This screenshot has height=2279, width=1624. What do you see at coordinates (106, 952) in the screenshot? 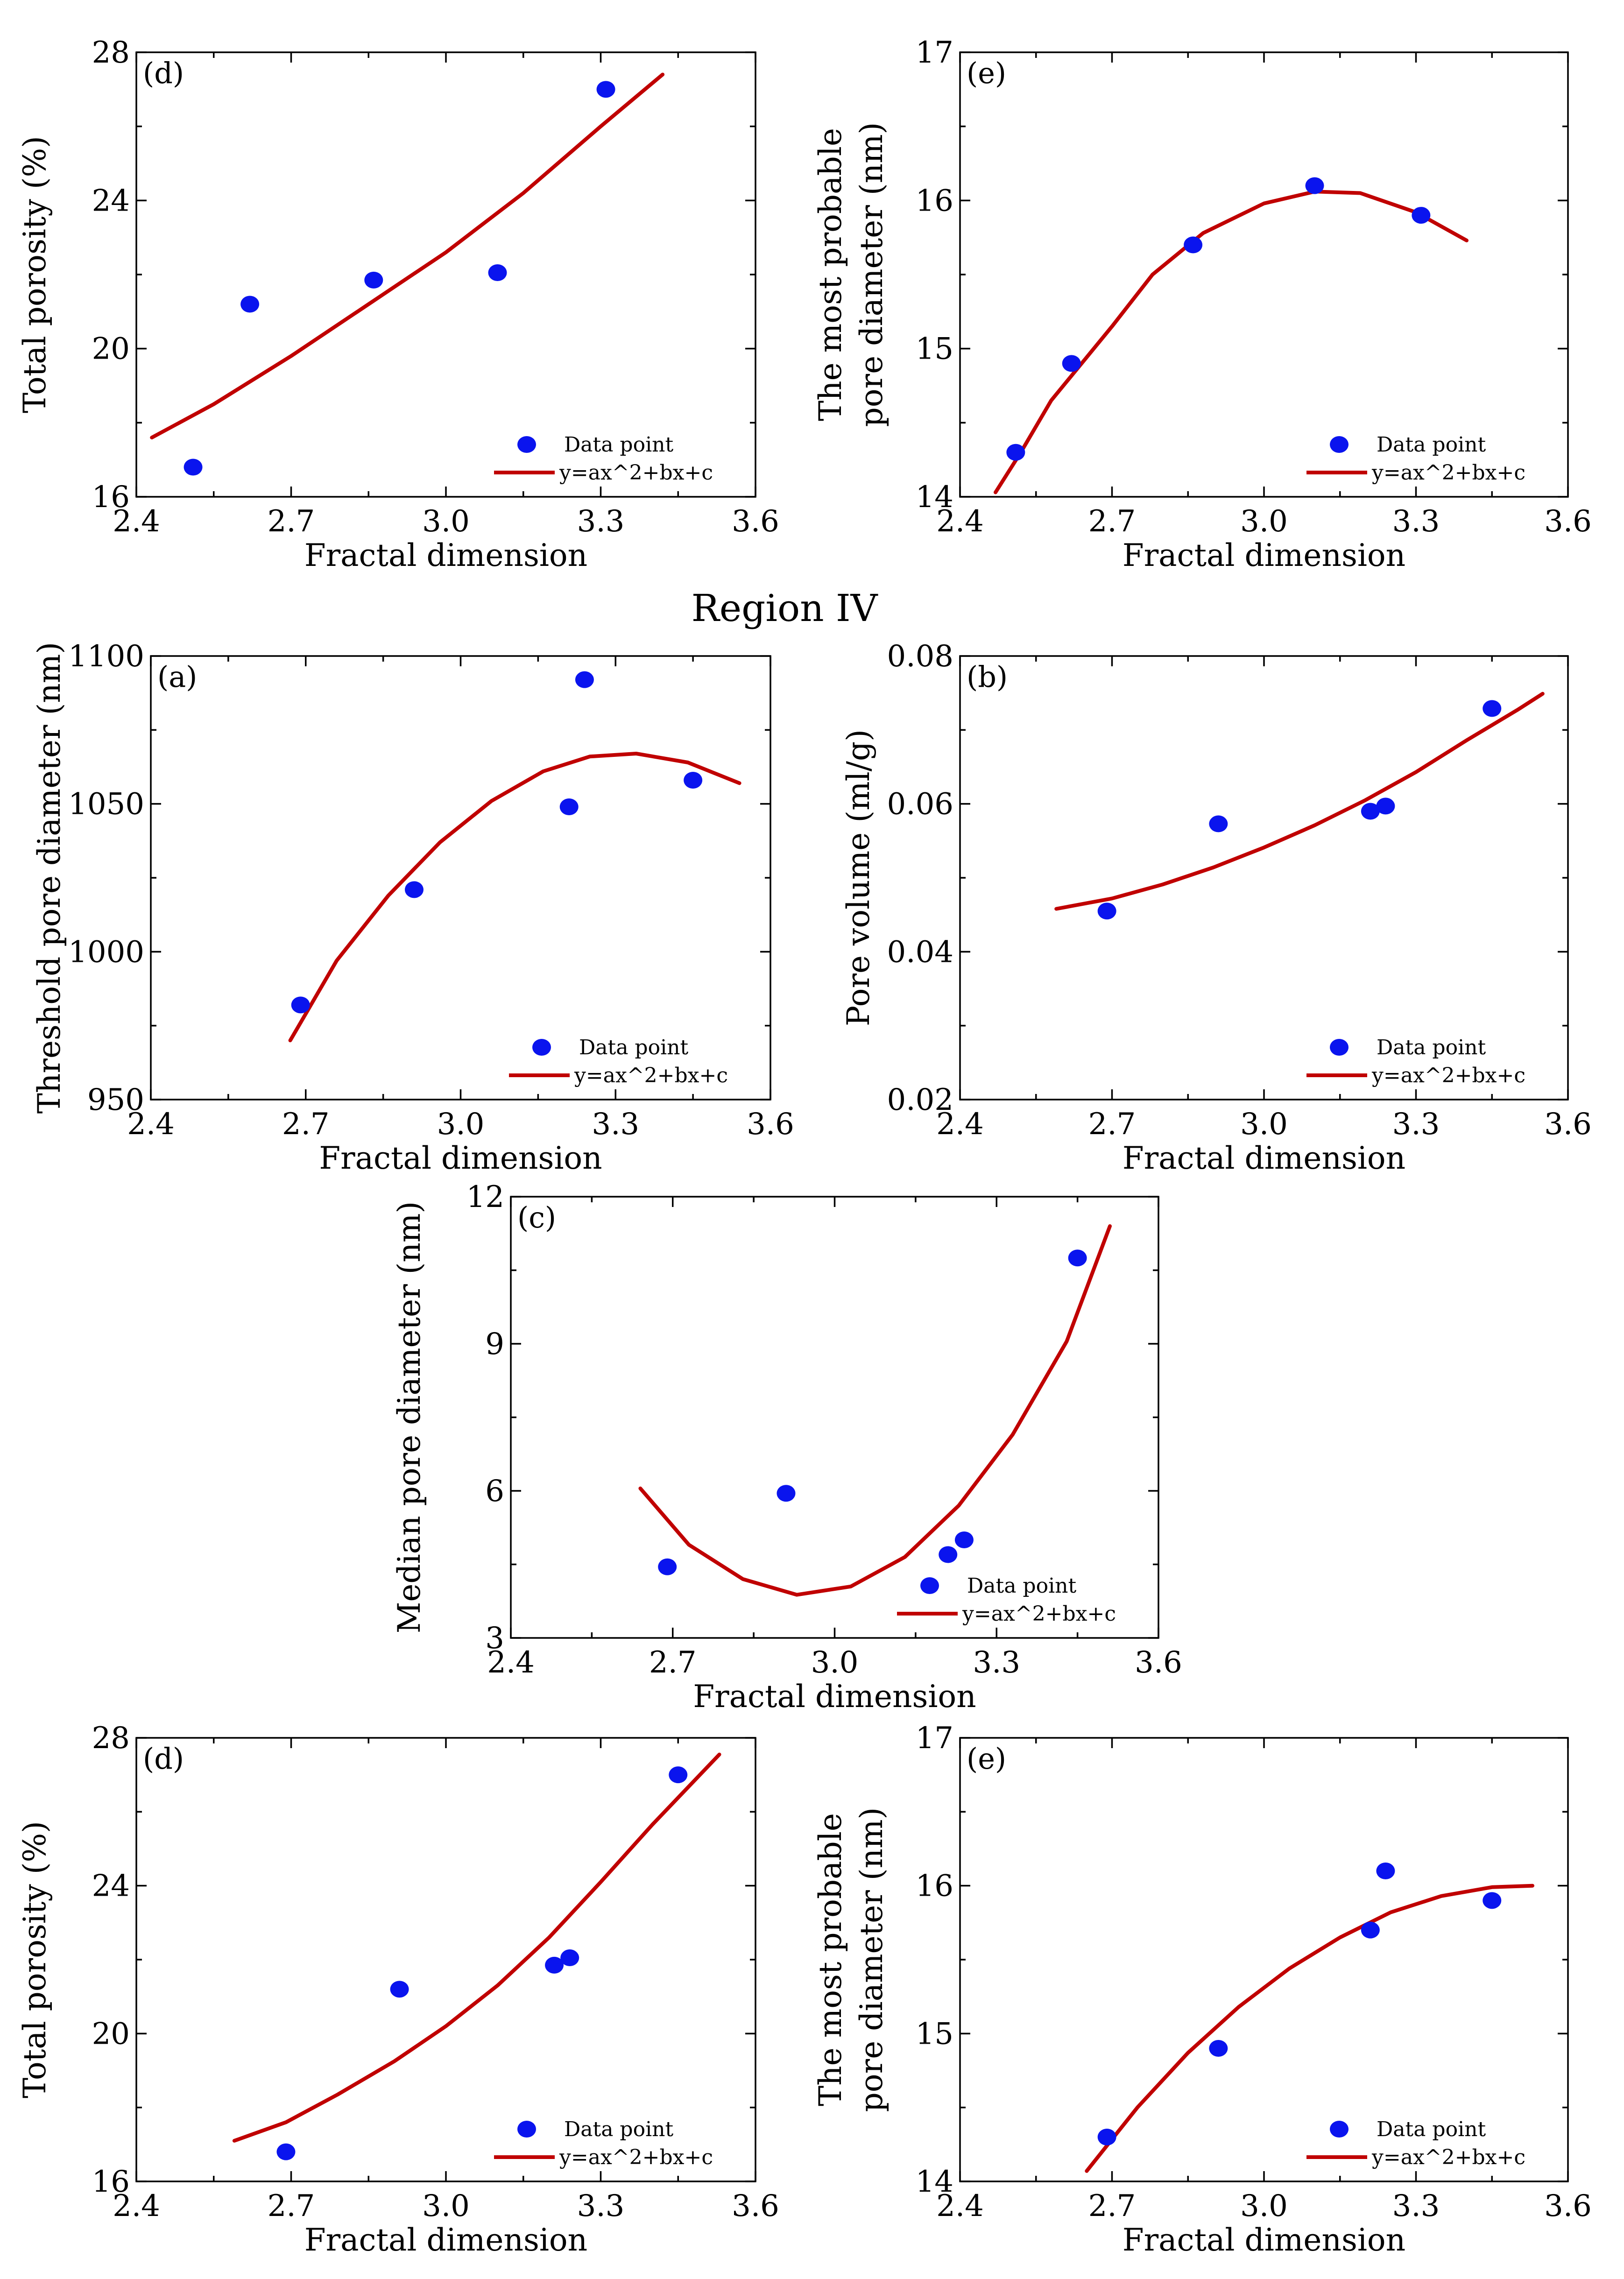
I see `y-tick-label: 1000` at bounding box center [106, 952].